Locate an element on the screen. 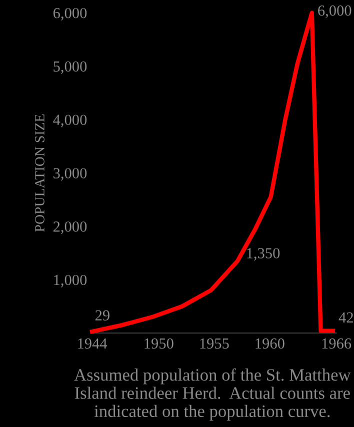 The width and height of the screenshot is (354, 427). x-tick-label: 1960 is located at coordinates (270, 343).